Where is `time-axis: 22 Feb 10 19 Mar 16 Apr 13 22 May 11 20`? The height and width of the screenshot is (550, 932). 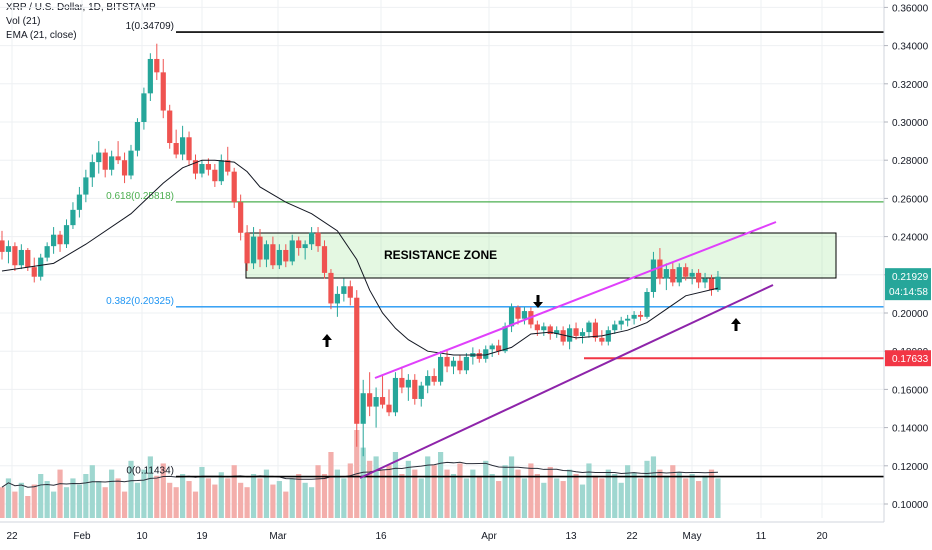
time-axis: 22 Feb 10 19 Mar 16 Apr 13 22 May 11 20 is located at coordinates (442, 535).